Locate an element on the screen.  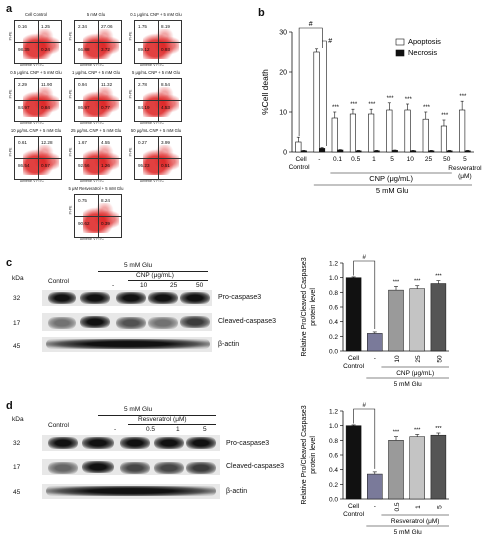
y-tick-label: 0.4 is located at coordinates (333, 322).